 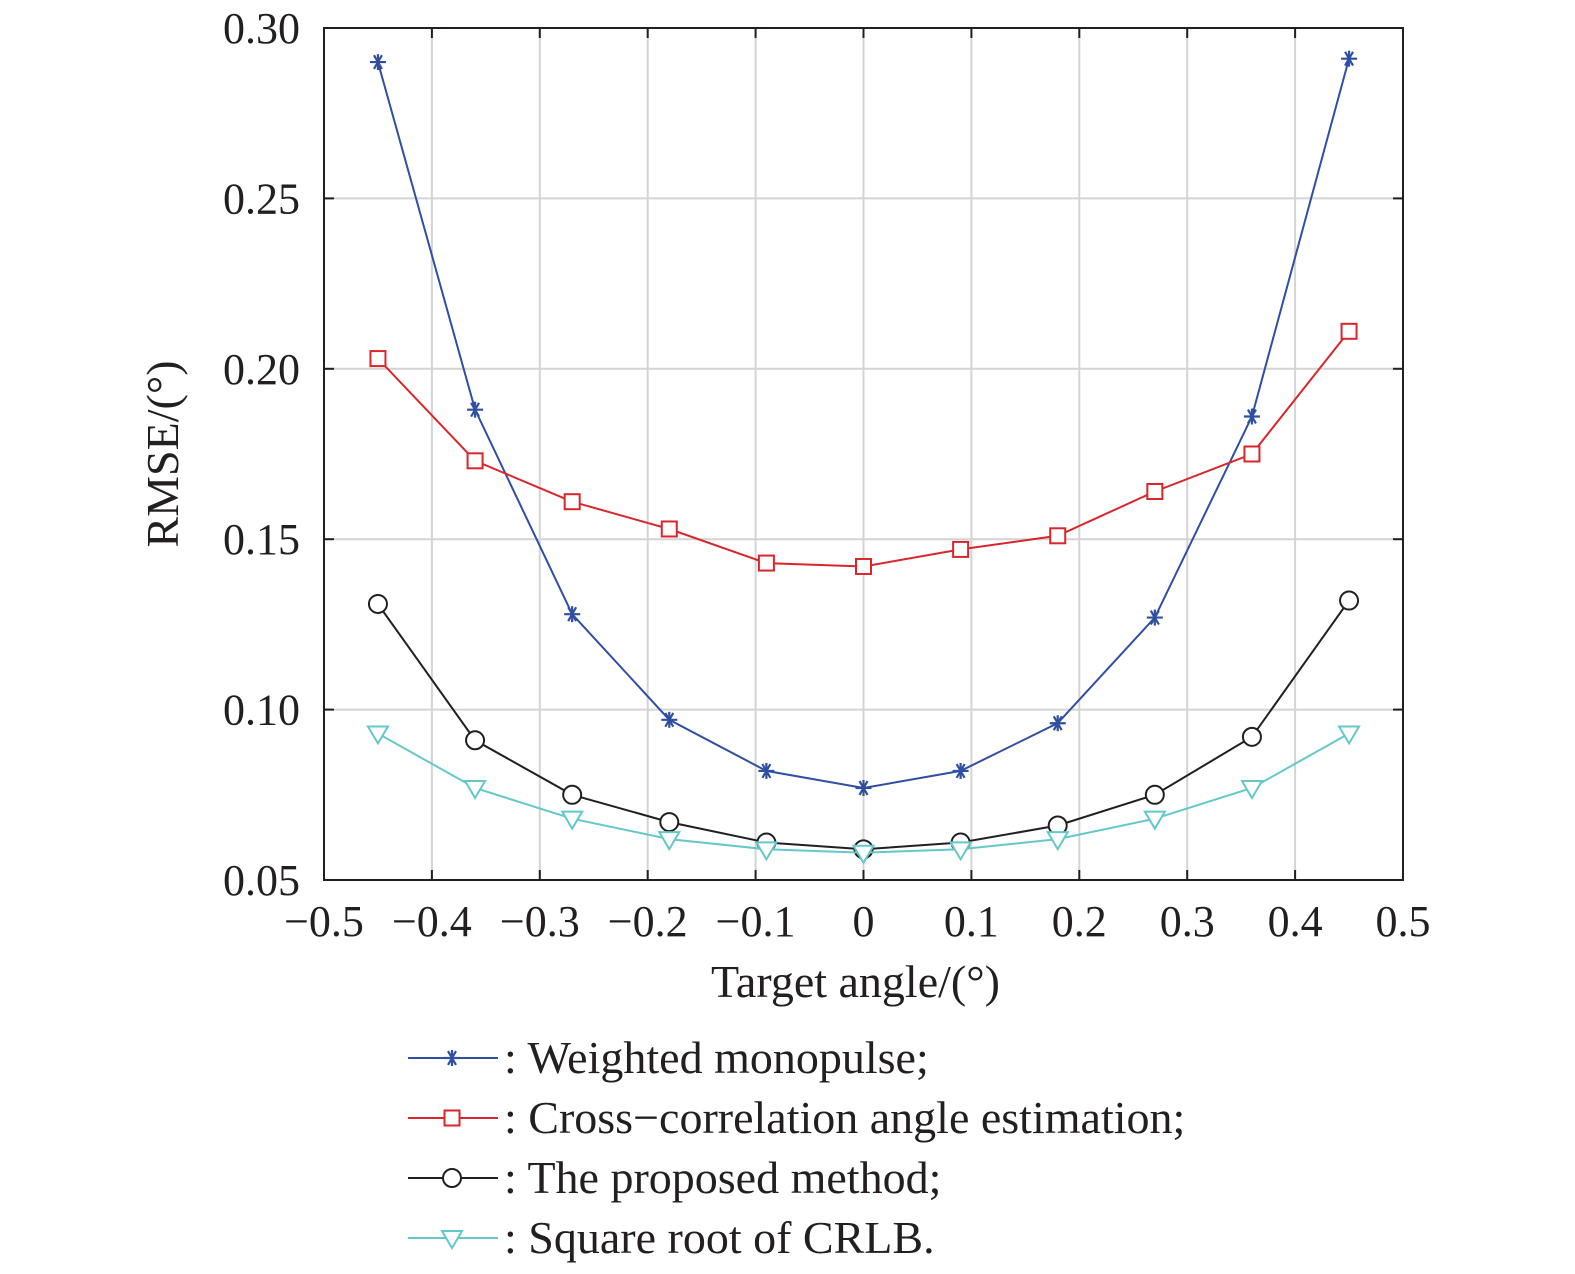 I want to click on y-axis-title: RMSE/(°), so click(x=162, y=453).